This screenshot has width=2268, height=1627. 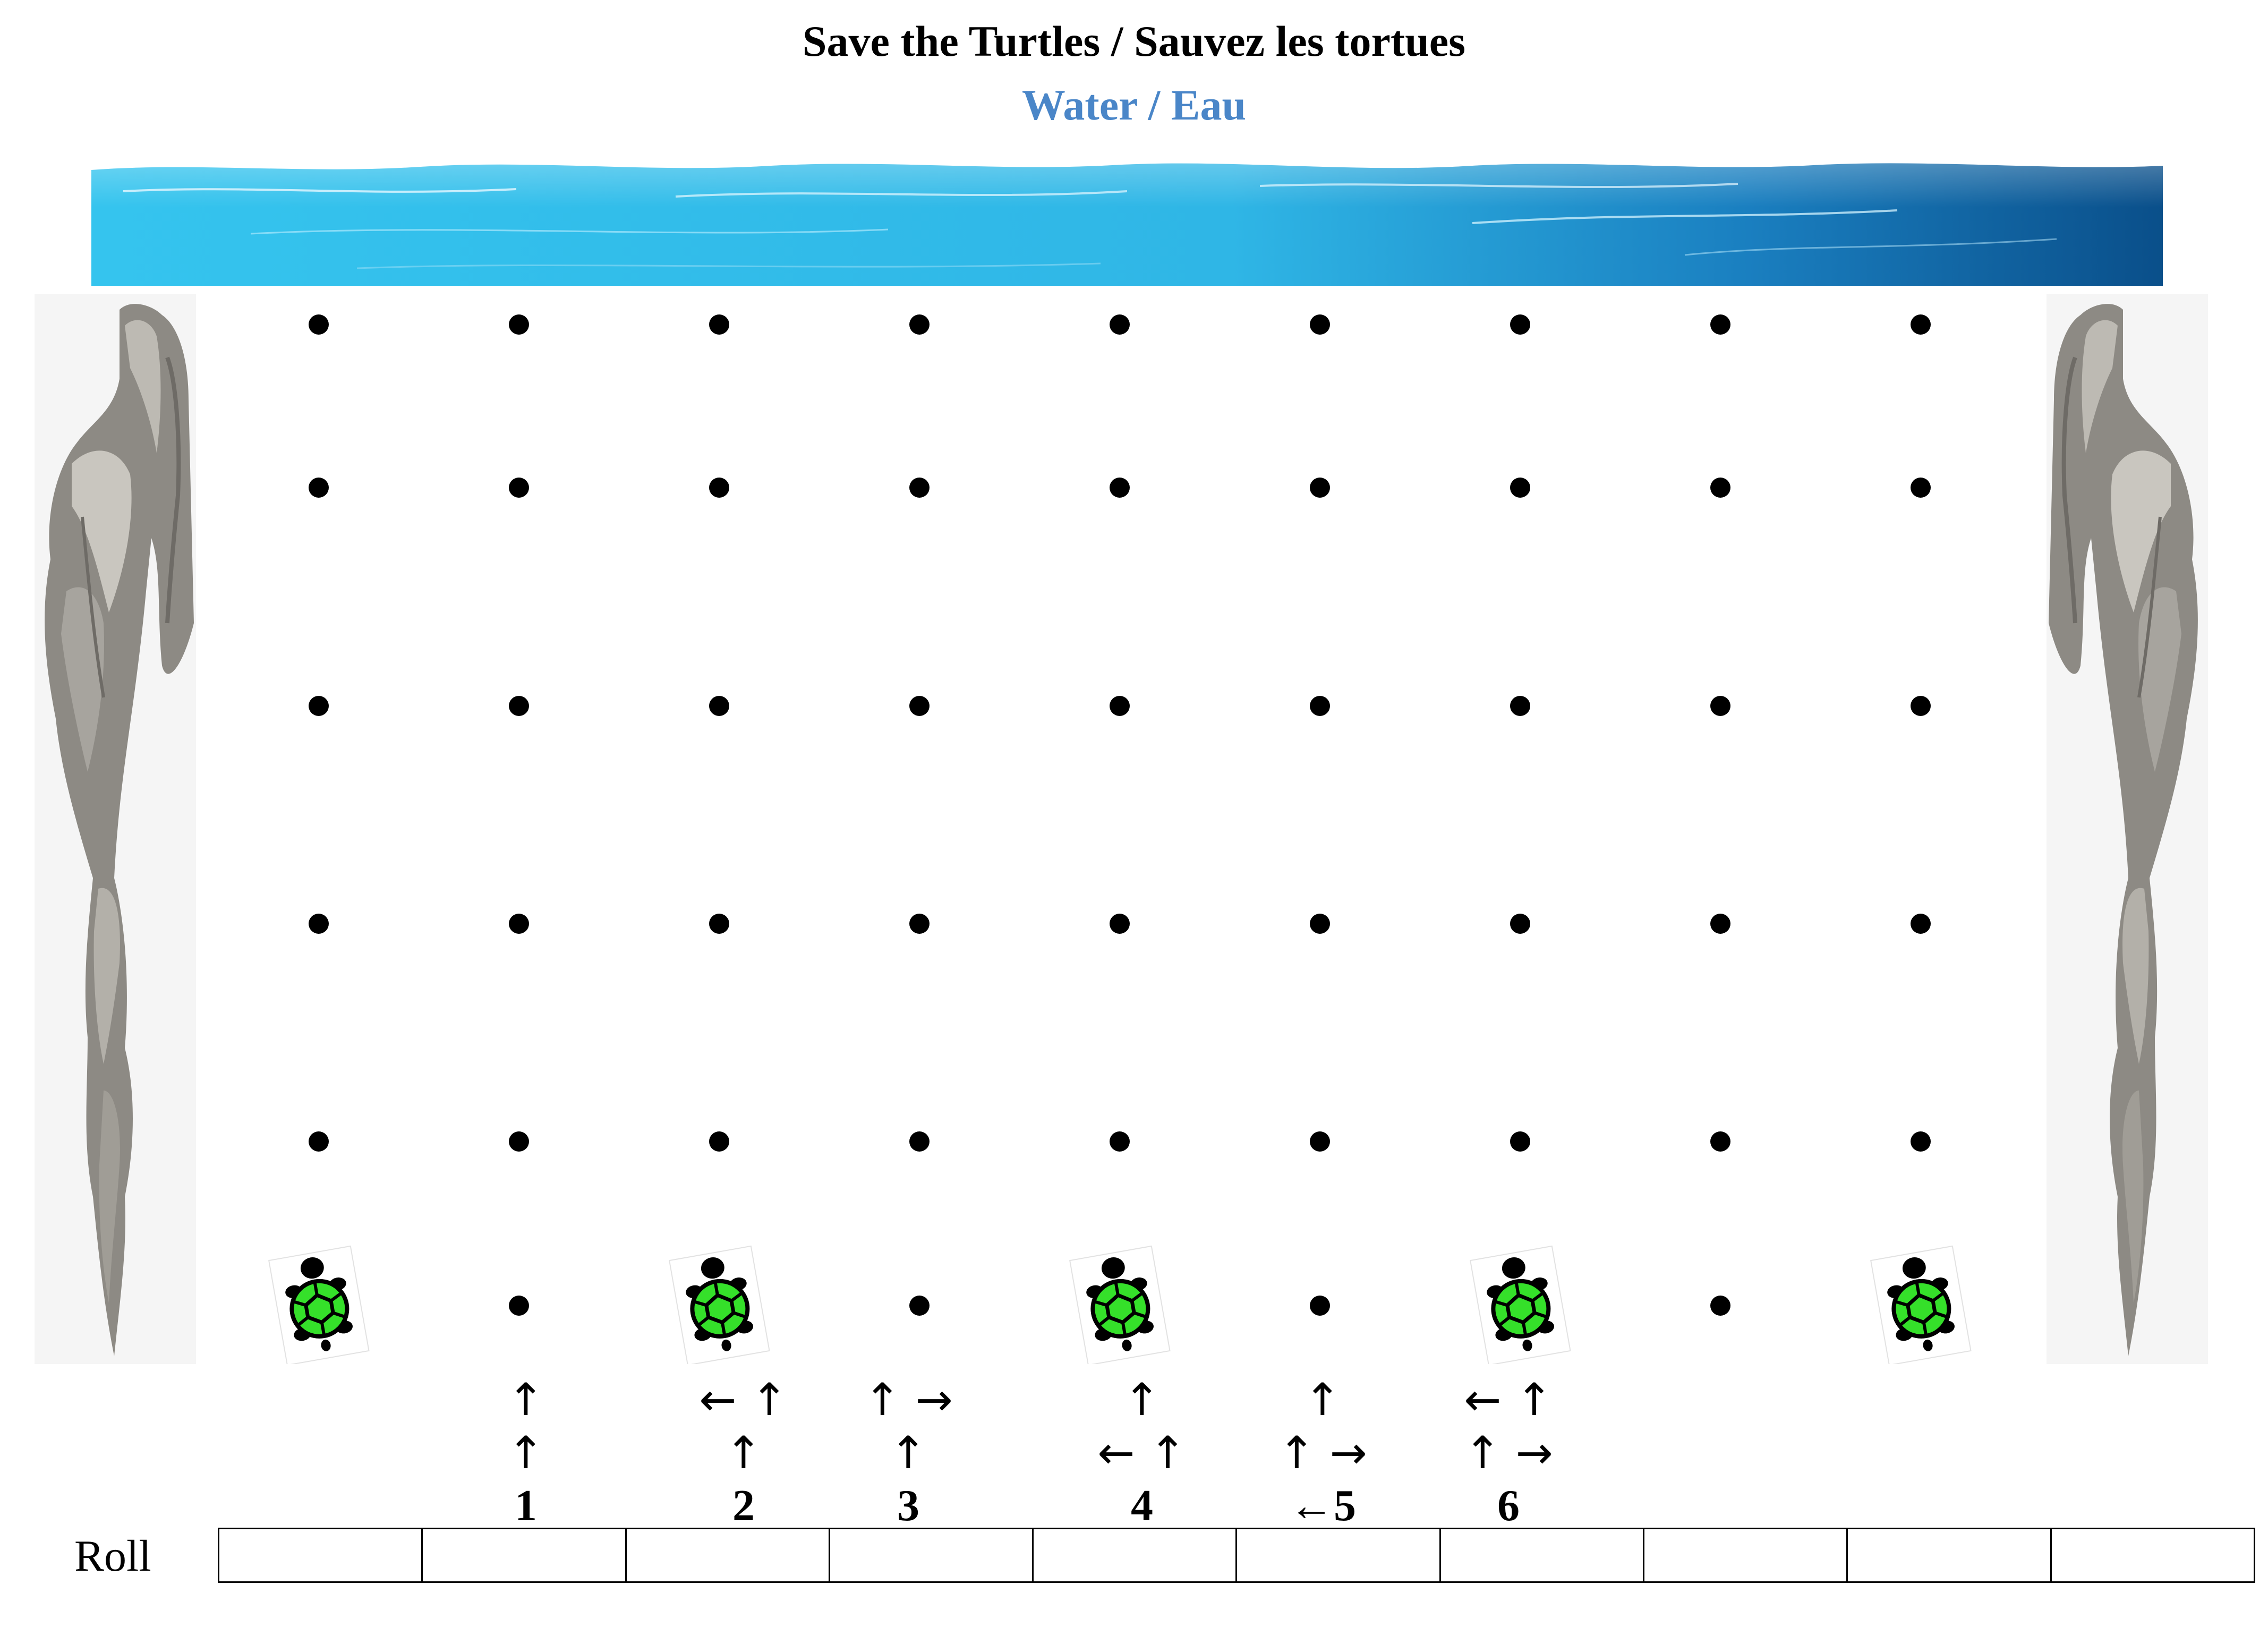 I want to click on left-cliff, so click(x=115, y=829).